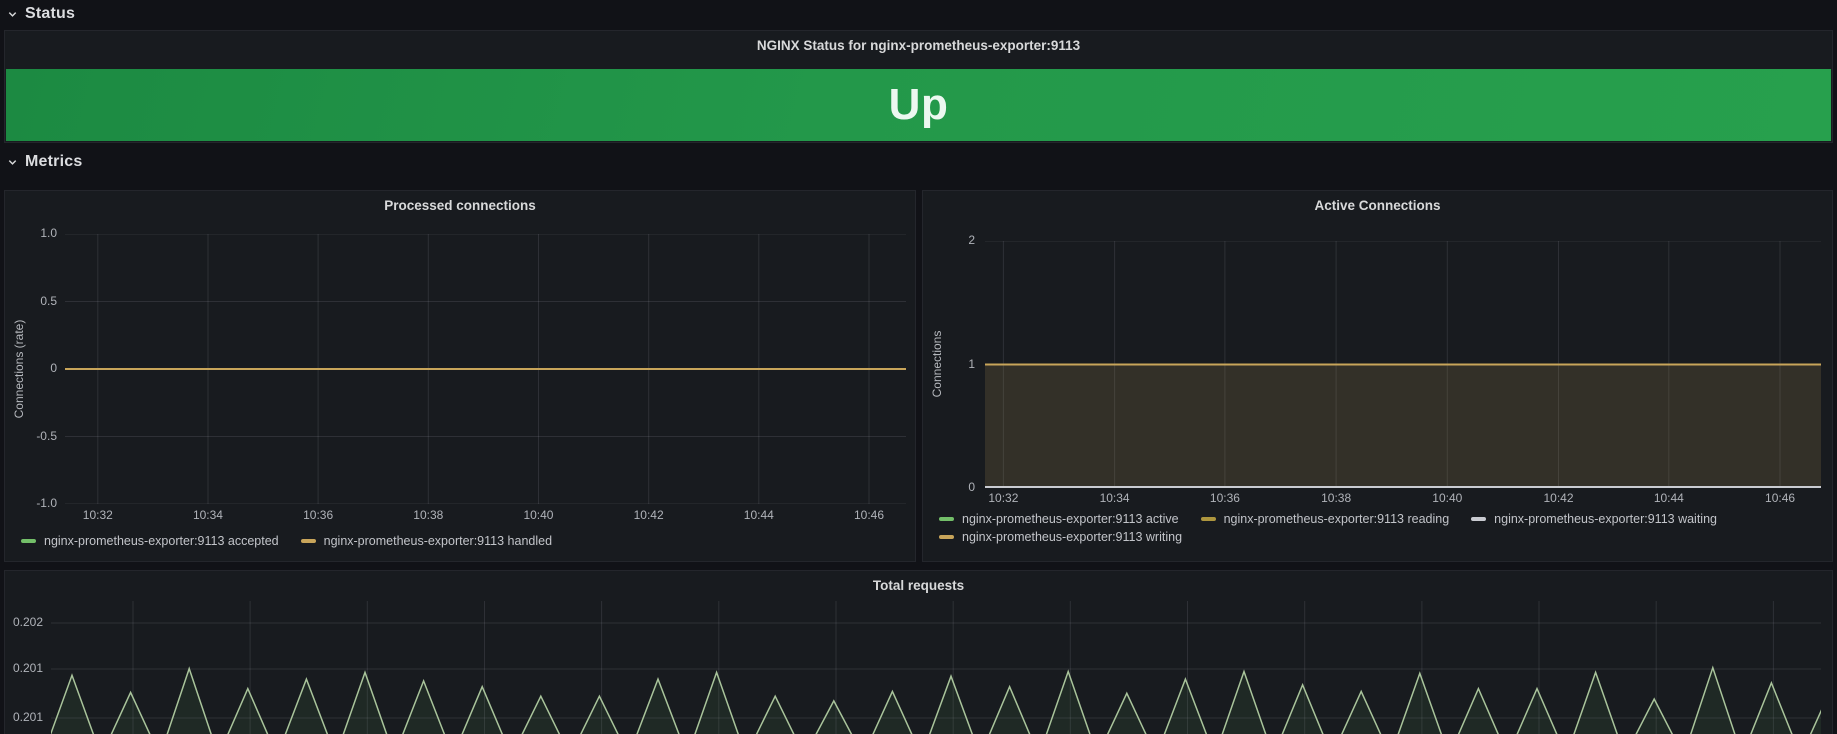 The image size is (1837, 734). I want to click on legend-label: nginx-prometheus-exporter:9113 accepted, so click(161, 541).